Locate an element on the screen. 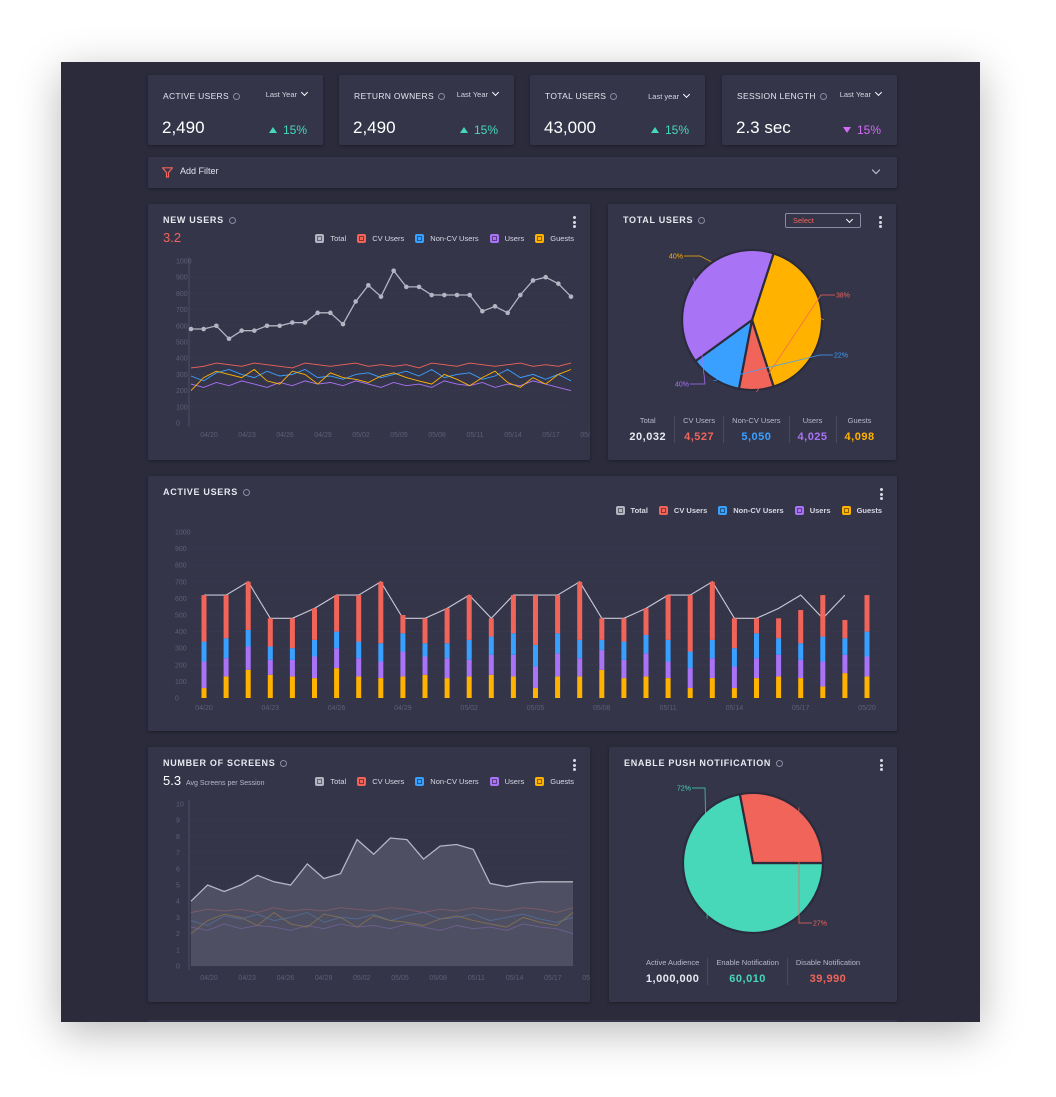 The height and width of the screenshot is (1097, 1056). y-tick-label: 400 is located at coordinates (182, 359).